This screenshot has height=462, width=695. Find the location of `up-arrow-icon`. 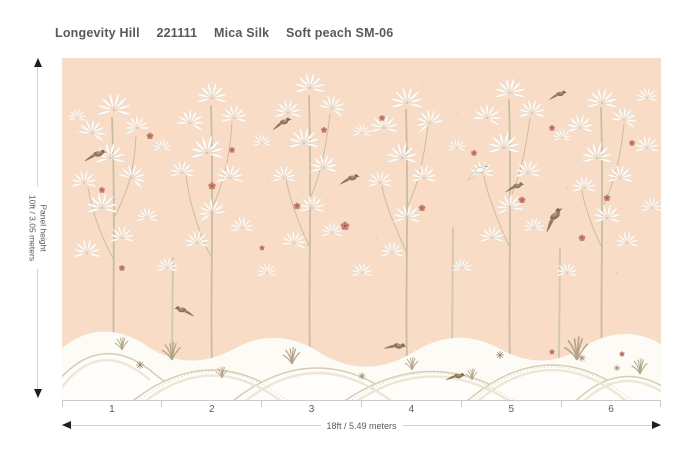

up-arrow-icon is located at coordinates (37, 62).